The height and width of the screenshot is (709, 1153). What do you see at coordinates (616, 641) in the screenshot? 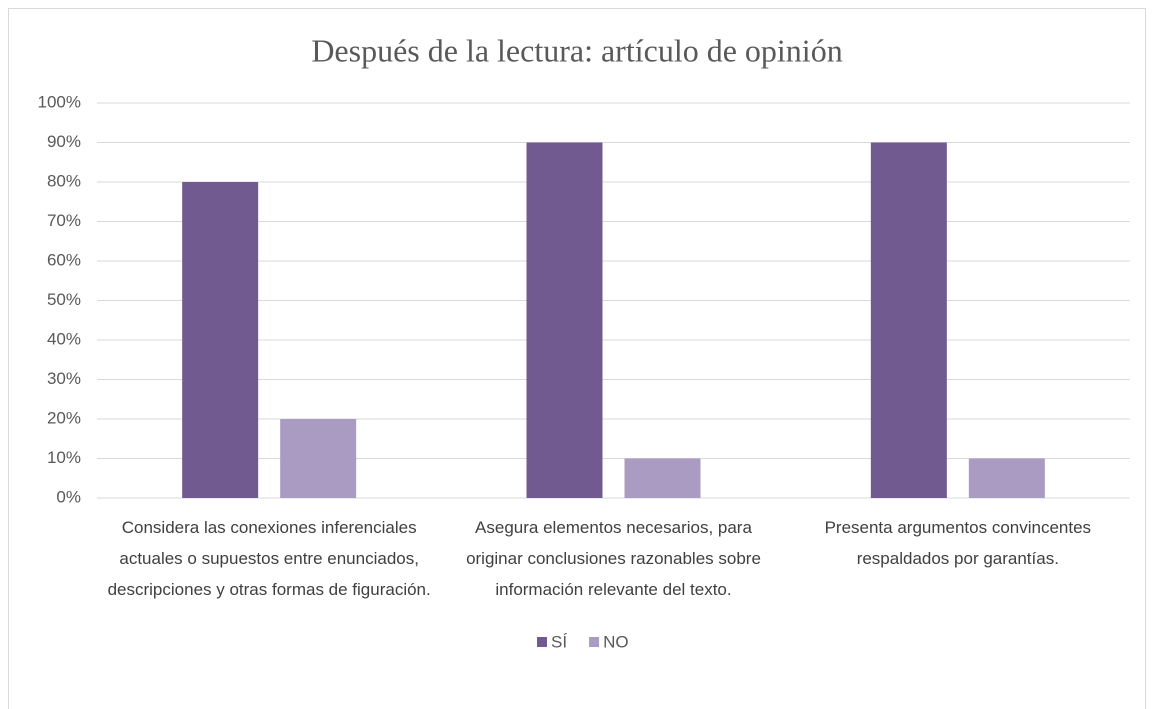
I see `legend-label: NO` at bounding box center [616, 641].